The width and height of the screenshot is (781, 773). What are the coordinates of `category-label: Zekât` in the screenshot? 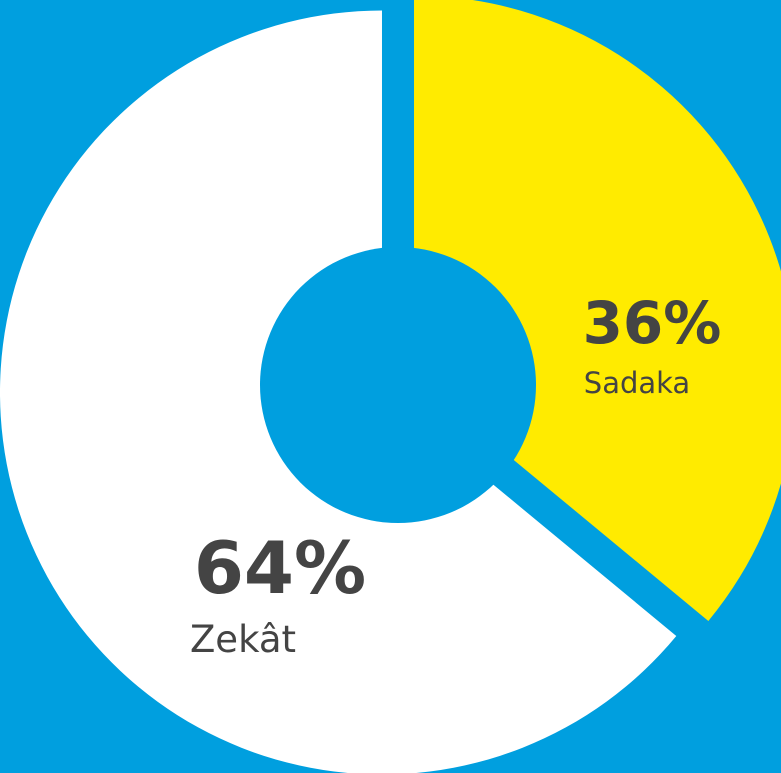 It's located at (243, 639).